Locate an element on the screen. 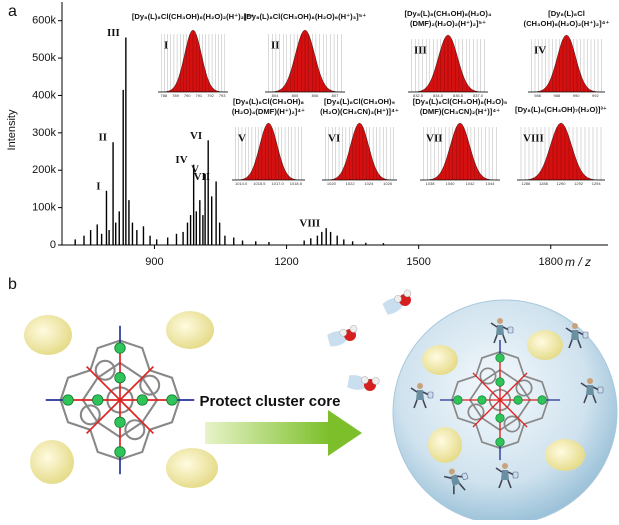  inset-tick: 1024 is located at coordinates (369, 183).